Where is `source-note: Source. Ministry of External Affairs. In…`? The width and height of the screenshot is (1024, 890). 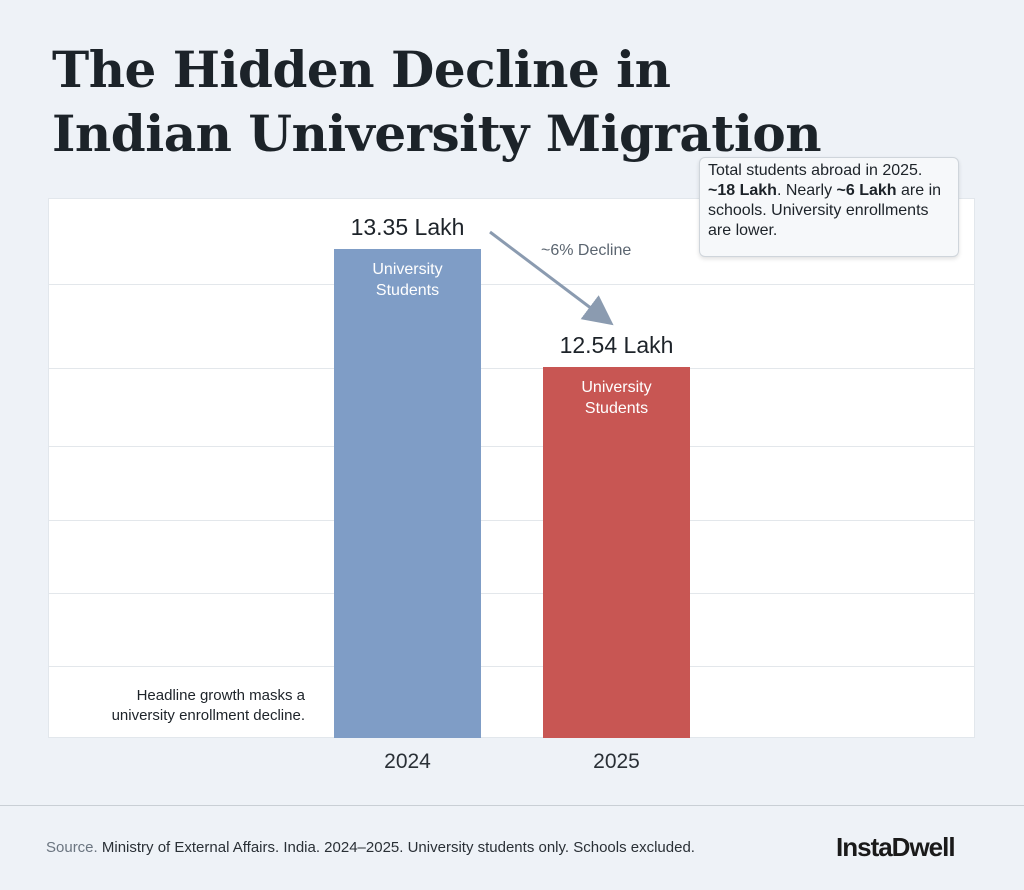 source-note: Source. Ministry of External Affairs. In… is located at coordinates (370, 847).